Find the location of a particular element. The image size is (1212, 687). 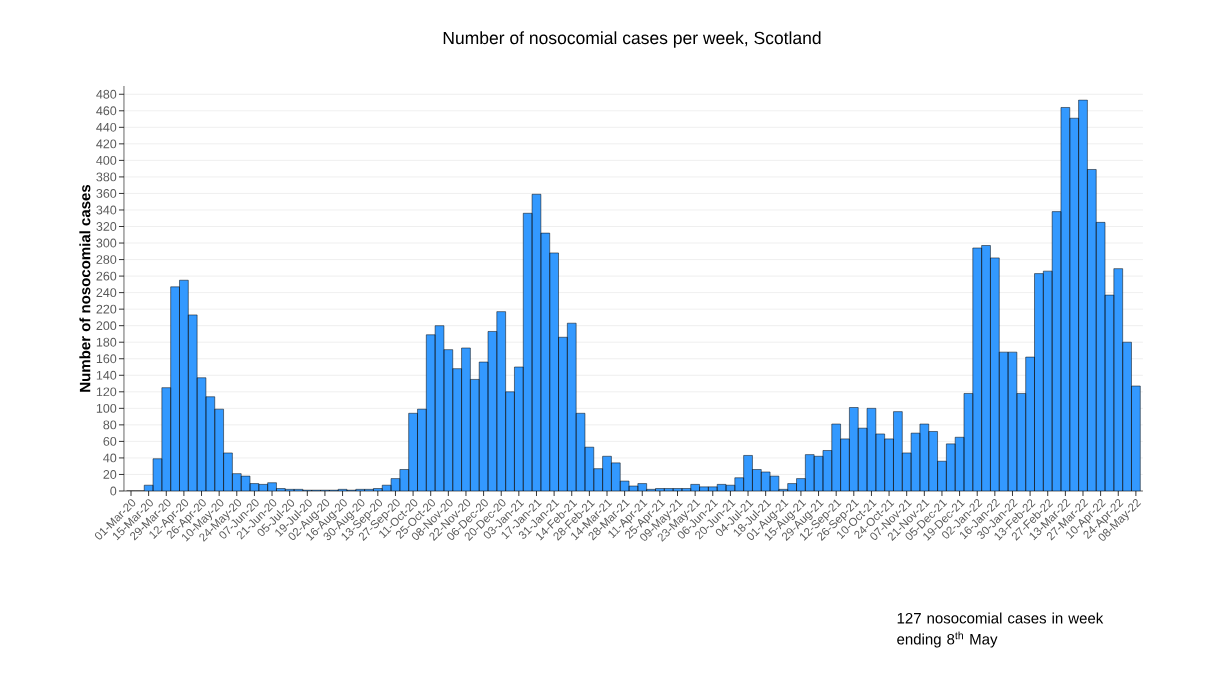

chart-title: Number of nosocomial cases per week, Scotland is located at coordinates (632, 39).